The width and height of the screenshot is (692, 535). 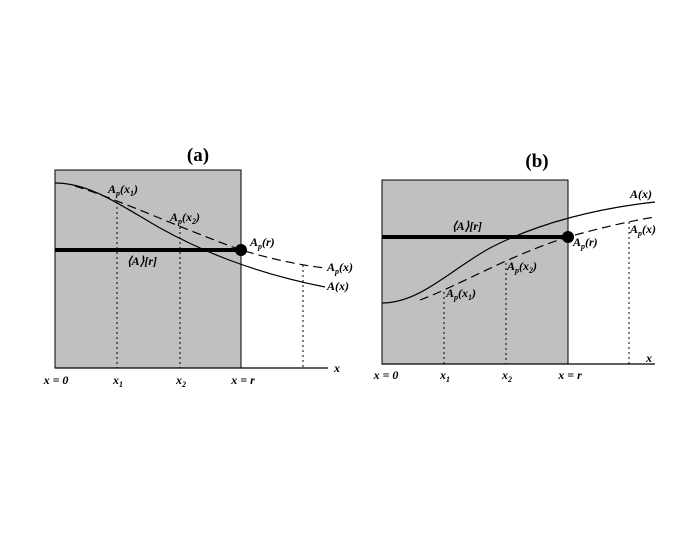 What do you see at coordinates (536, 161) in the screenshot?
I see `panel-title: (b)` at bounding box center [536, 161].